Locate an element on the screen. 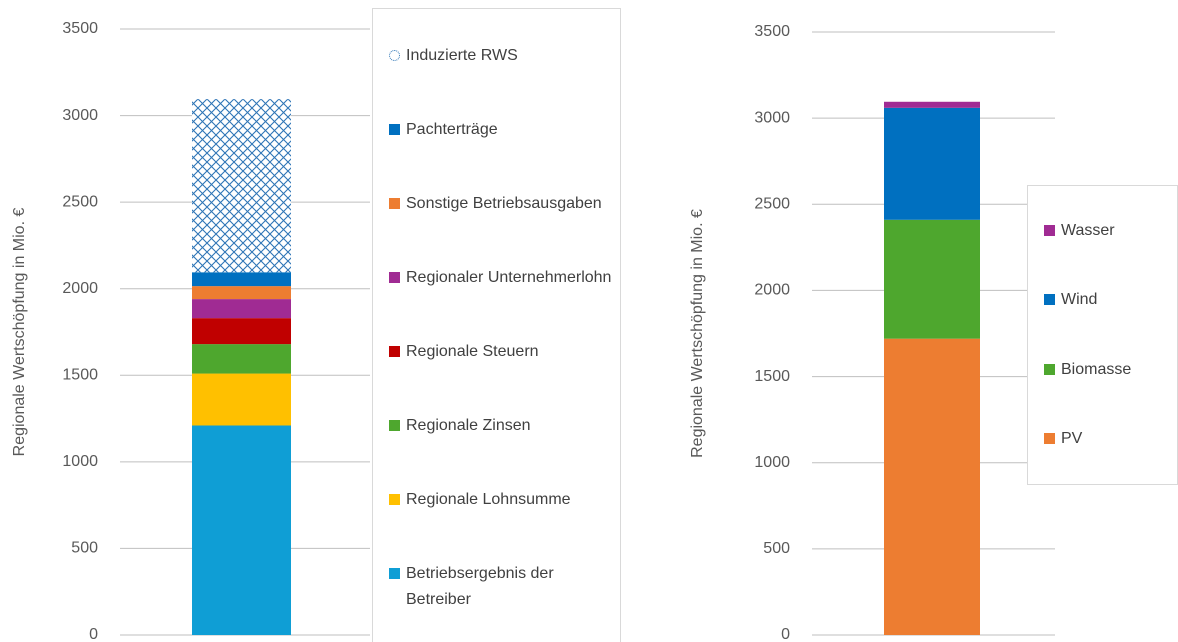  legend-label: PV is located at coordinates (1072, 439).